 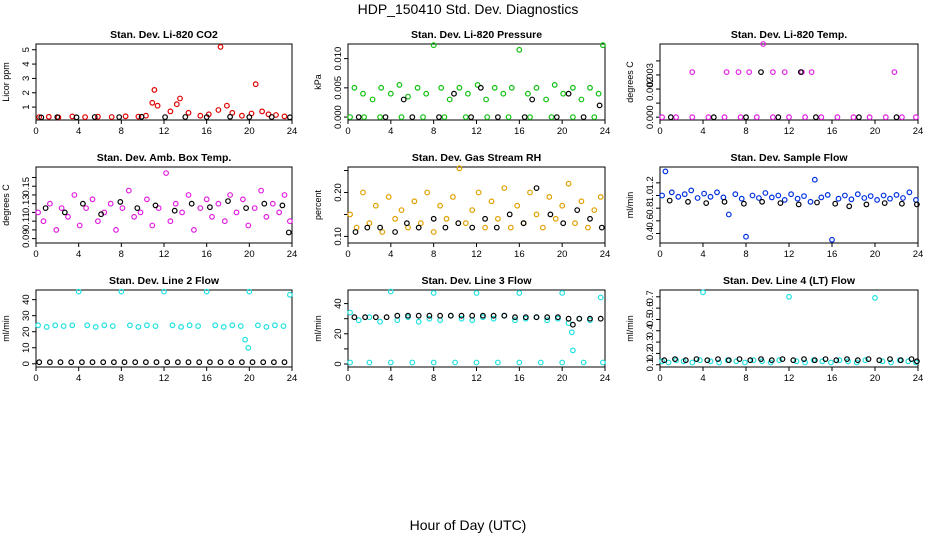 I want to click on y-tick-label: 0.20, so click(x=338, y=192).